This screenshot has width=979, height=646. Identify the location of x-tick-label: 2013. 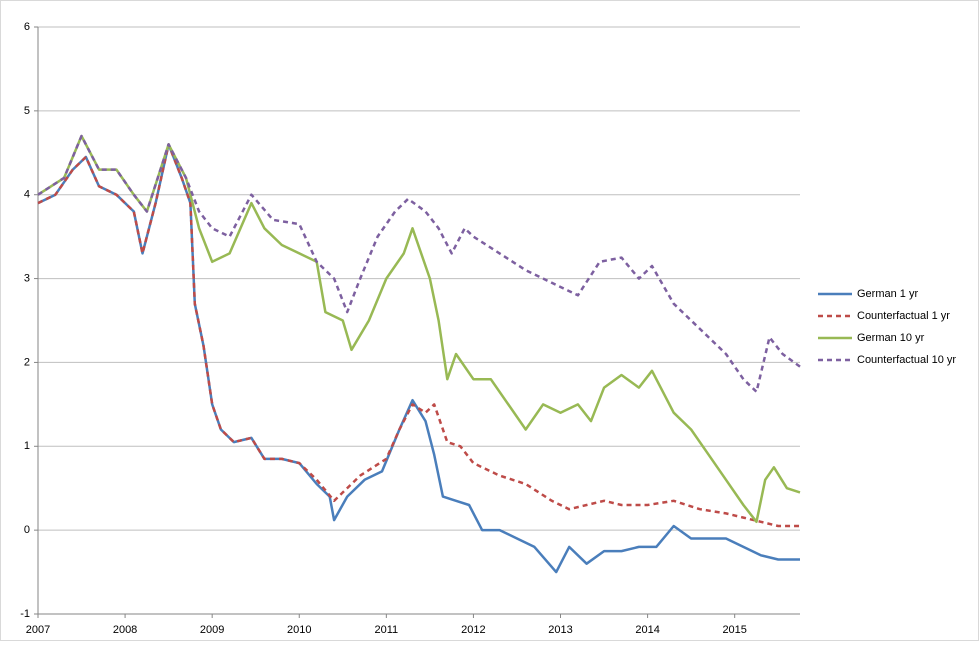
(560, 630).